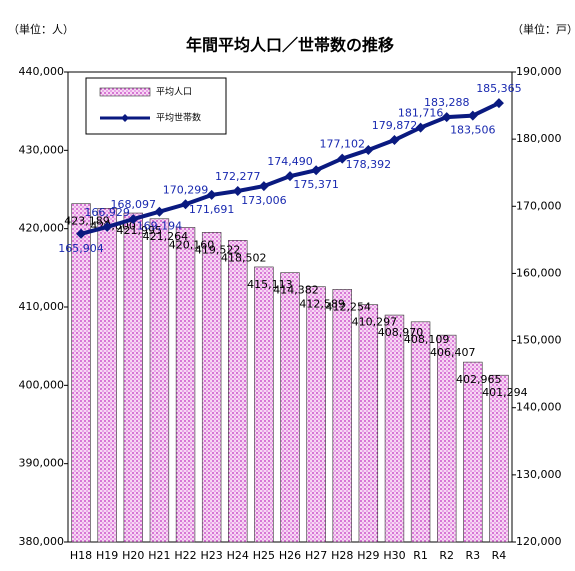  Describe the element at coordinates (368, 555) in the screenshot. I see `x-tick-label: H29` at that location.